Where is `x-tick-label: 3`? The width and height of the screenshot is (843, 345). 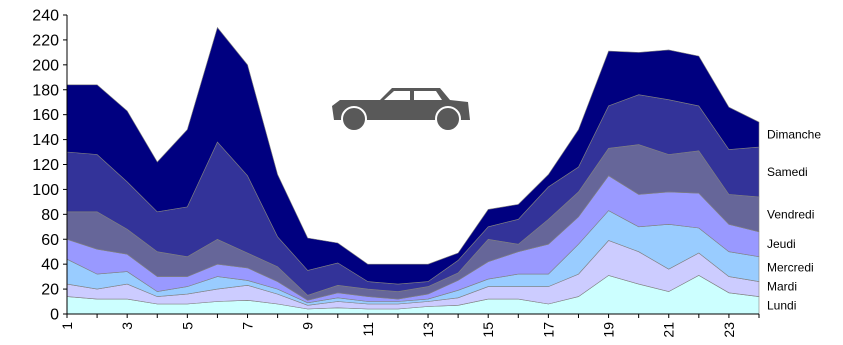 x-tick-label: 3 is located at coordinates (127, 326).